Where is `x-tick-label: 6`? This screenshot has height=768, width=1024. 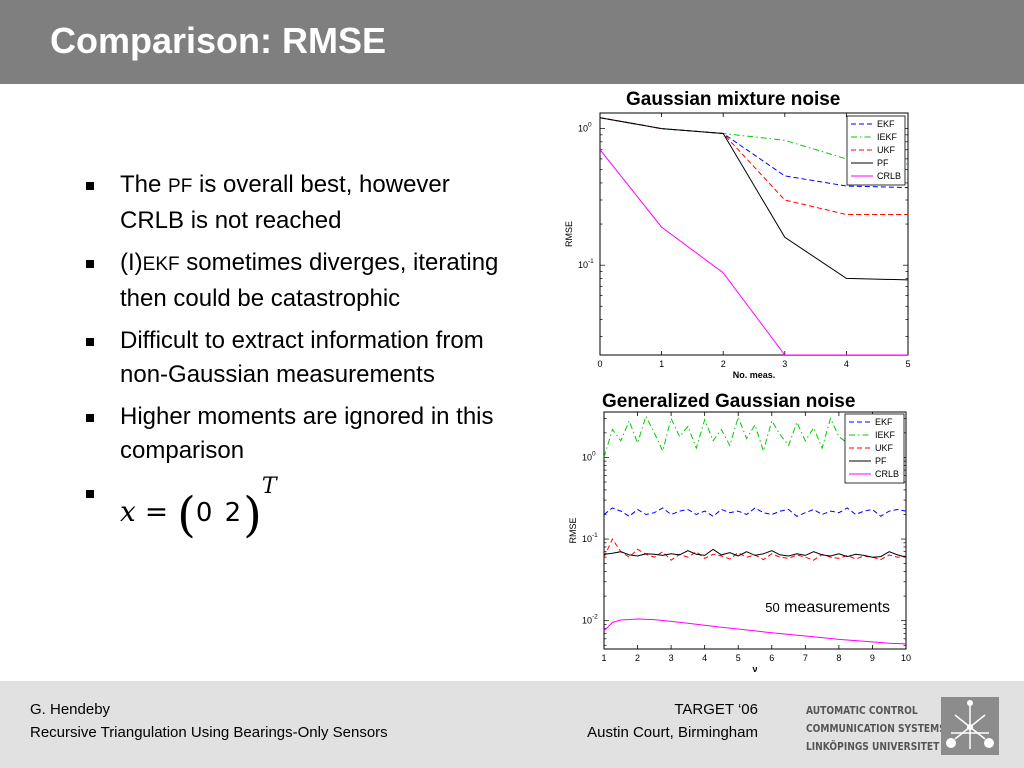
x-tick-label: 6 is located at coordinates (771, 658).